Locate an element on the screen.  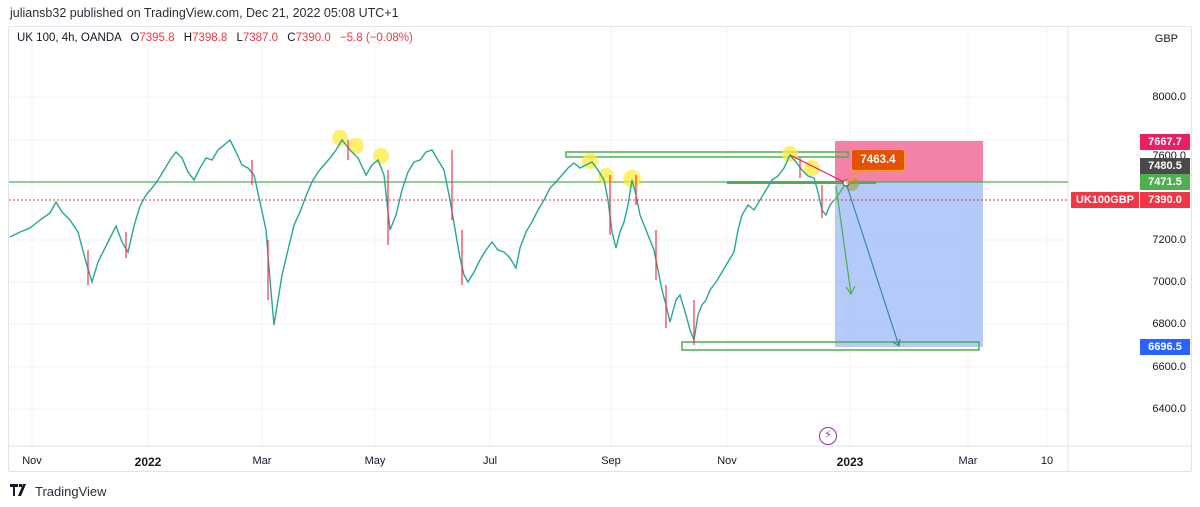
symbol-tag: UK100GBP is located at coordinates (1104, 200).